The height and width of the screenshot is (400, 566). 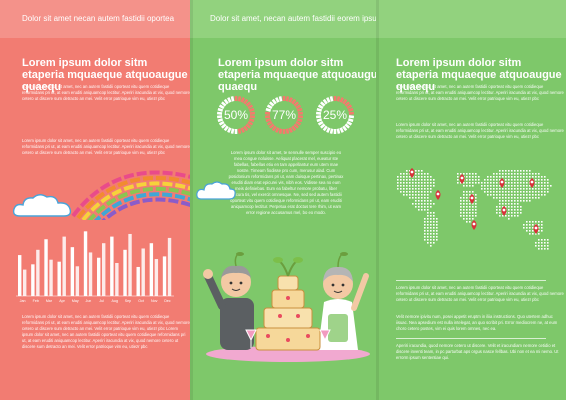 I want to click on world-map, so click(x=474, y=209).